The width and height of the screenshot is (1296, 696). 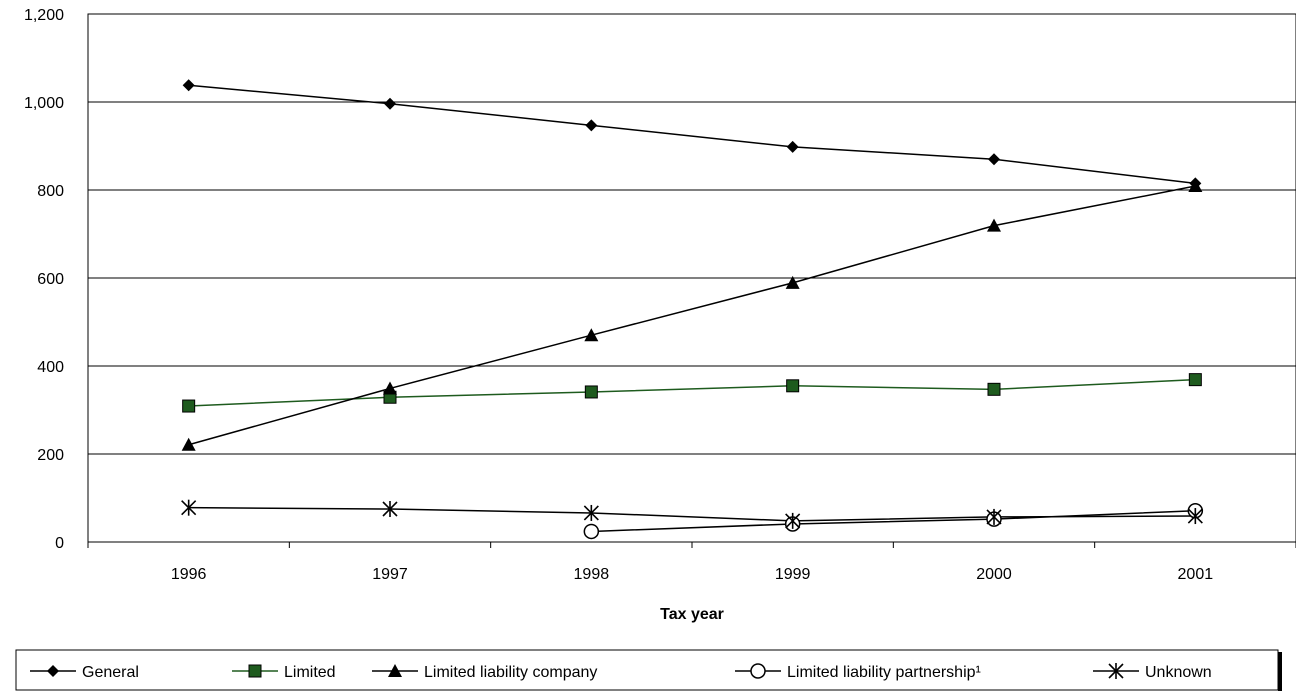 What do you see at coordinates (692, 134) in the screenshot?
I see `series-line-general` at bounding box center [692, 134].